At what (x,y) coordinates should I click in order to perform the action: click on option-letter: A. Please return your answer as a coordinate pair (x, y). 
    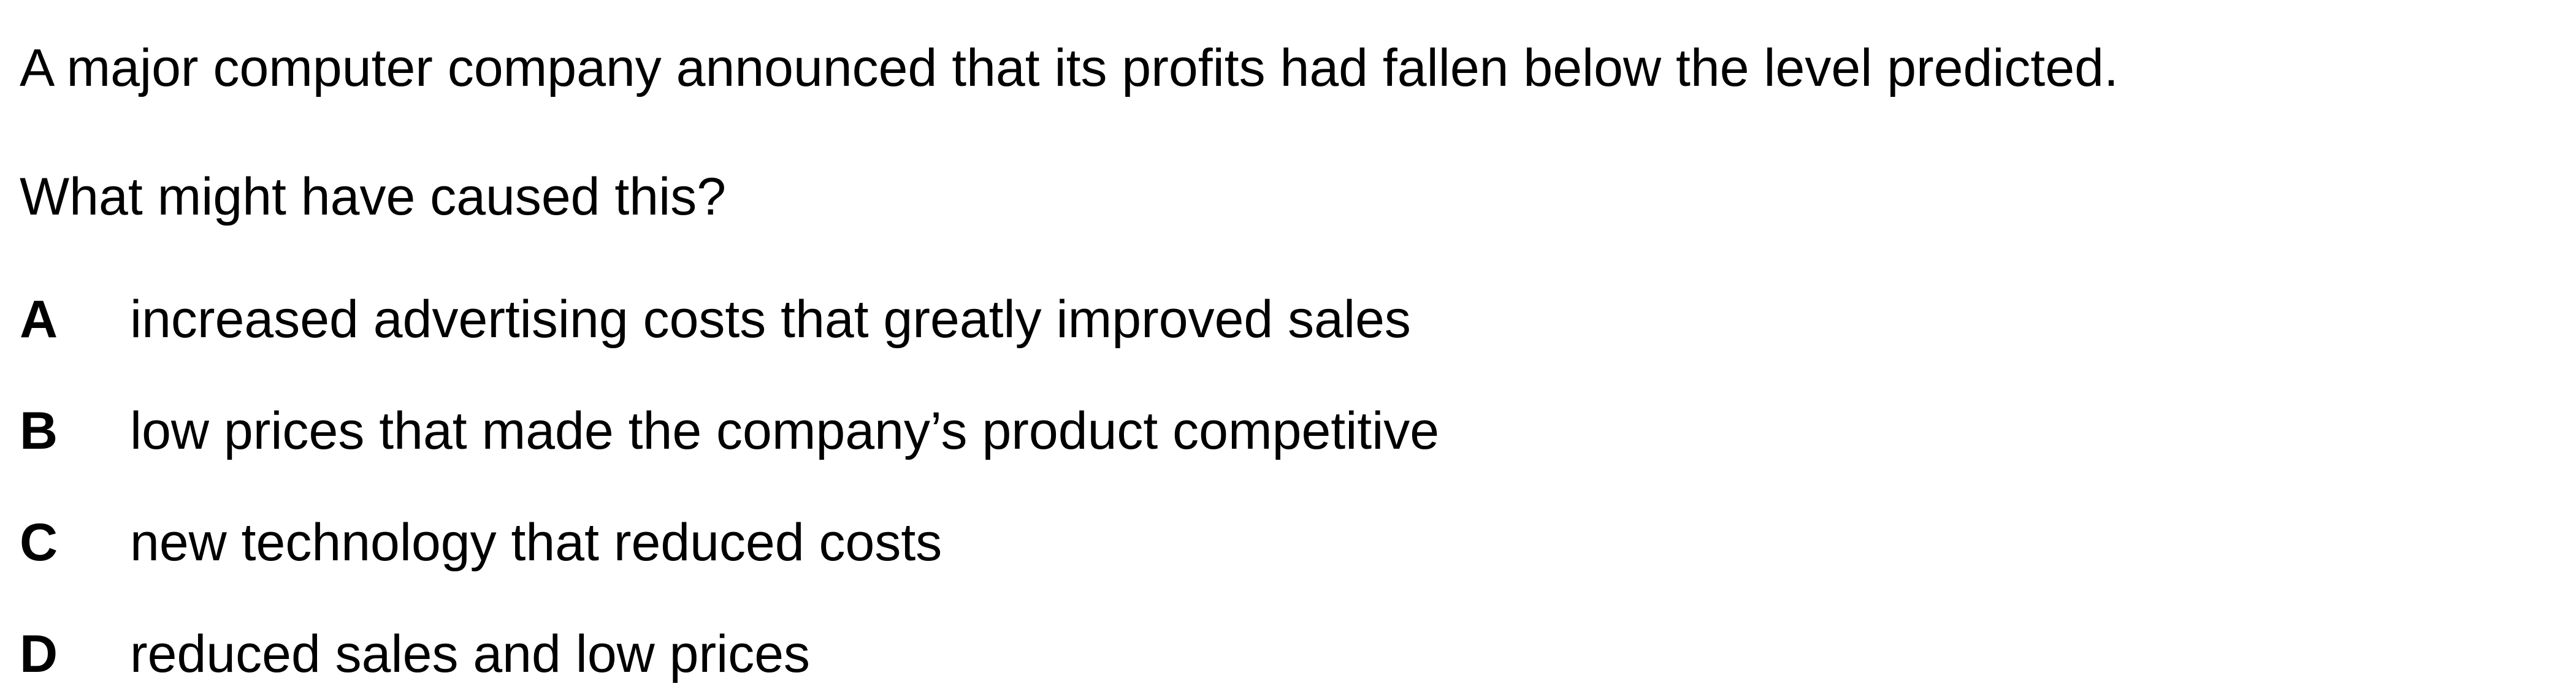
    Looking at the image, I should click on (39, 319).